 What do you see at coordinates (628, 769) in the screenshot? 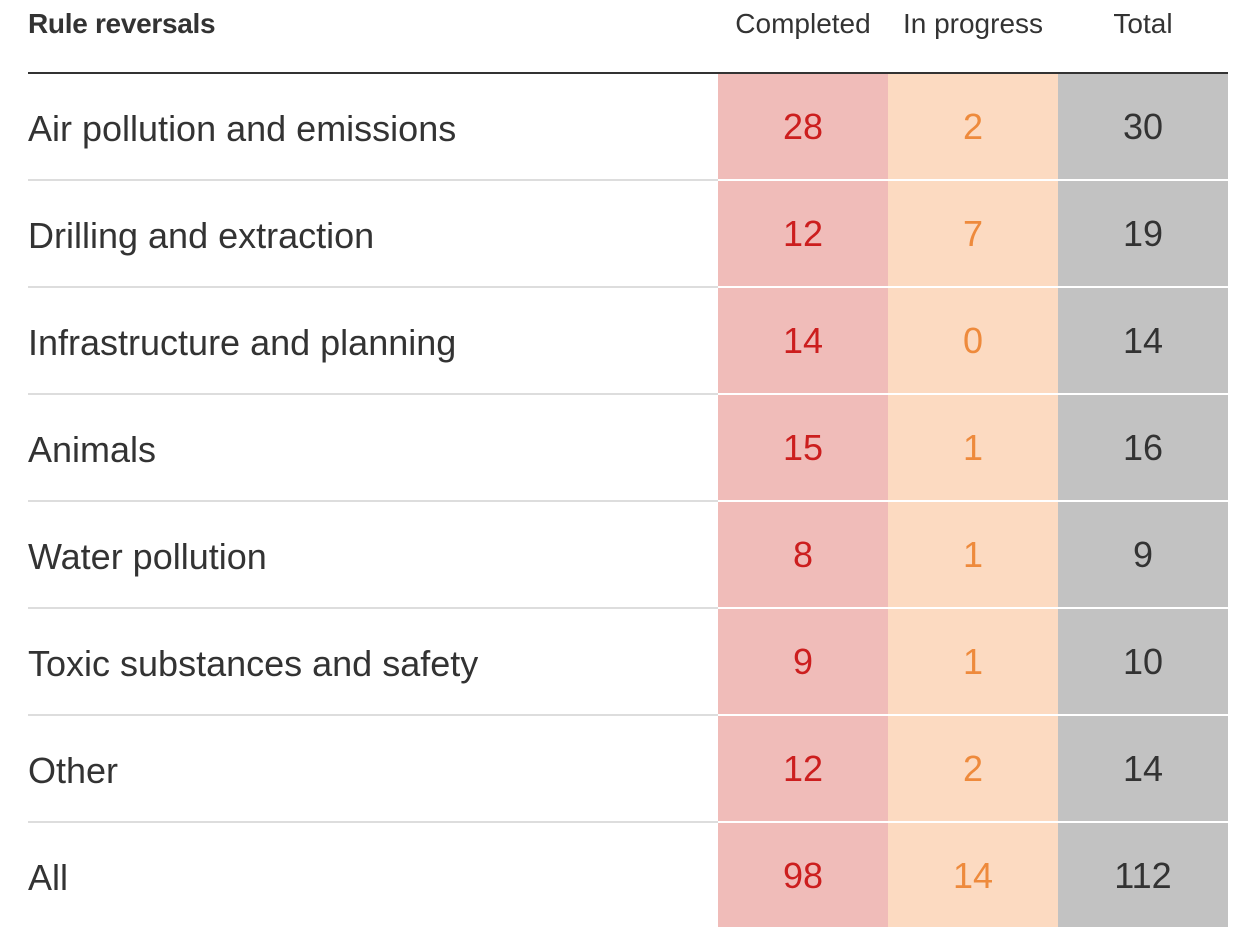
I see `table-row: Other 12 2 14` at bounding box center [628, 769].